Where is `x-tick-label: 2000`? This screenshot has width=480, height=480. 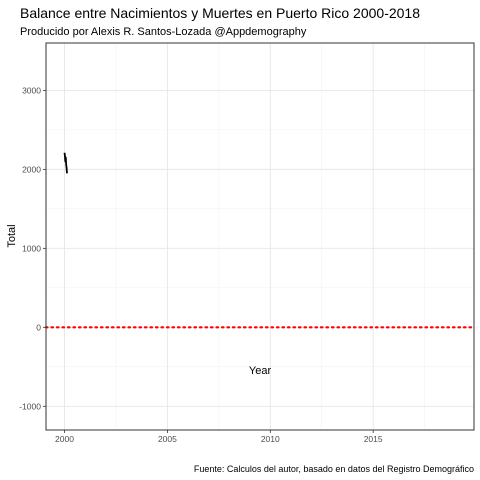
x-tick-label: 2000 is located at coordinates (64, 439).